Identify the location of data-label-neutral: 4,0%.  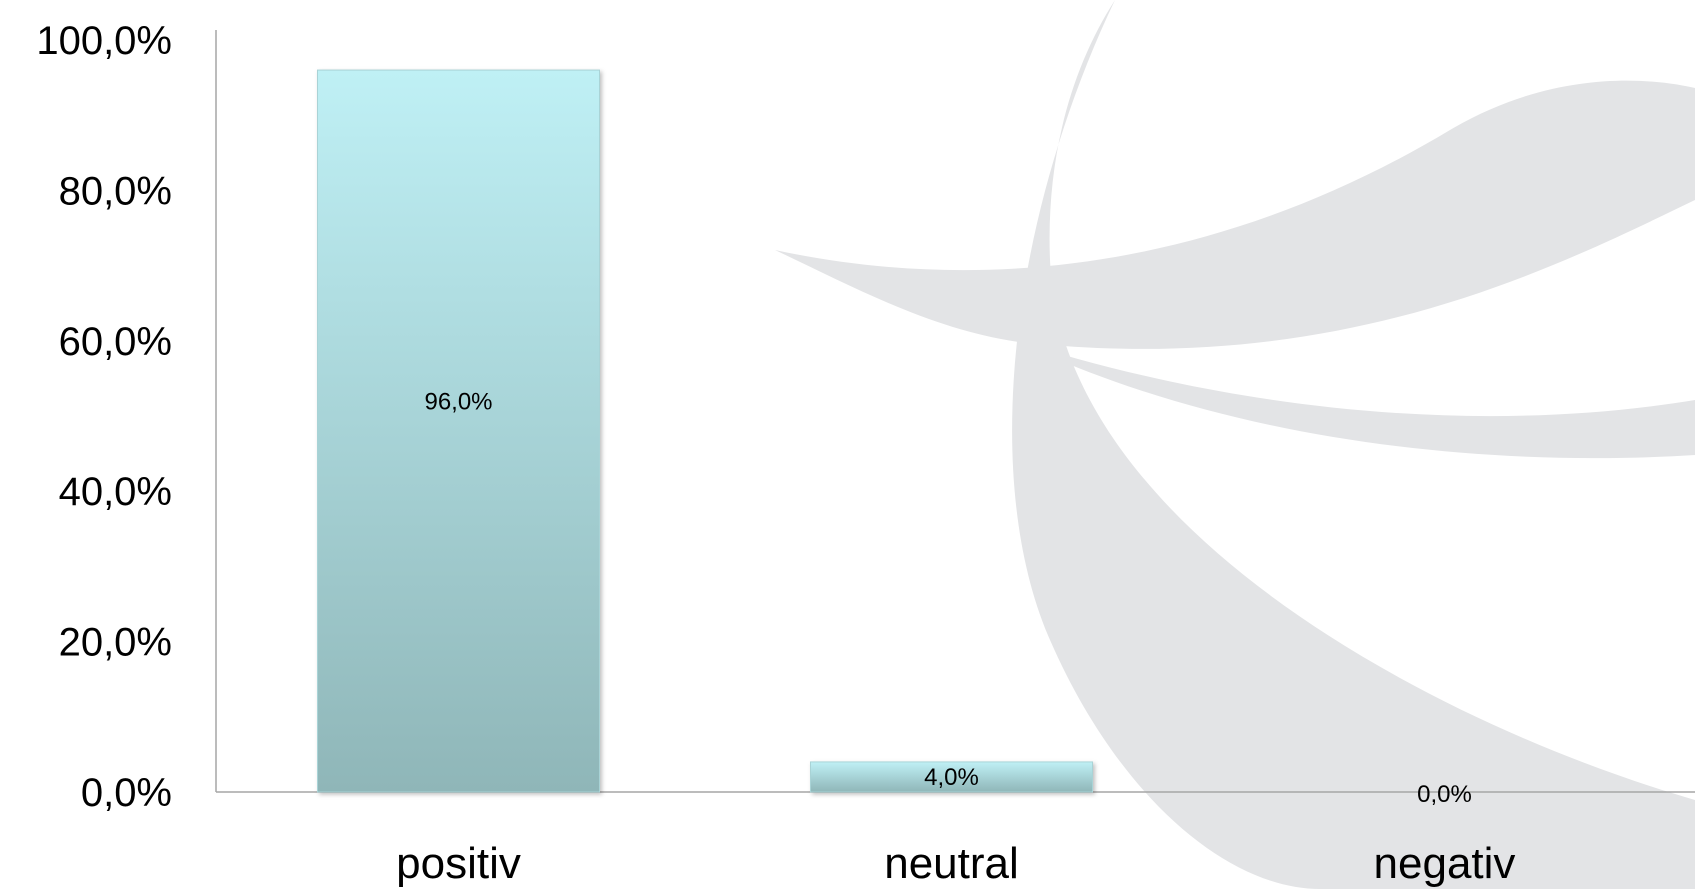
(951, 777).